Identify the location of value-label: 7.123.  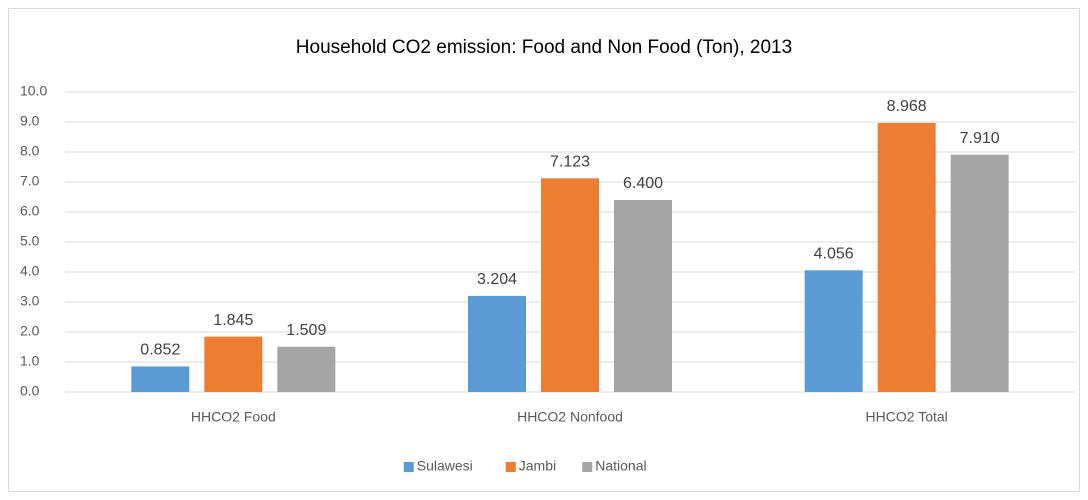
(570, 162).